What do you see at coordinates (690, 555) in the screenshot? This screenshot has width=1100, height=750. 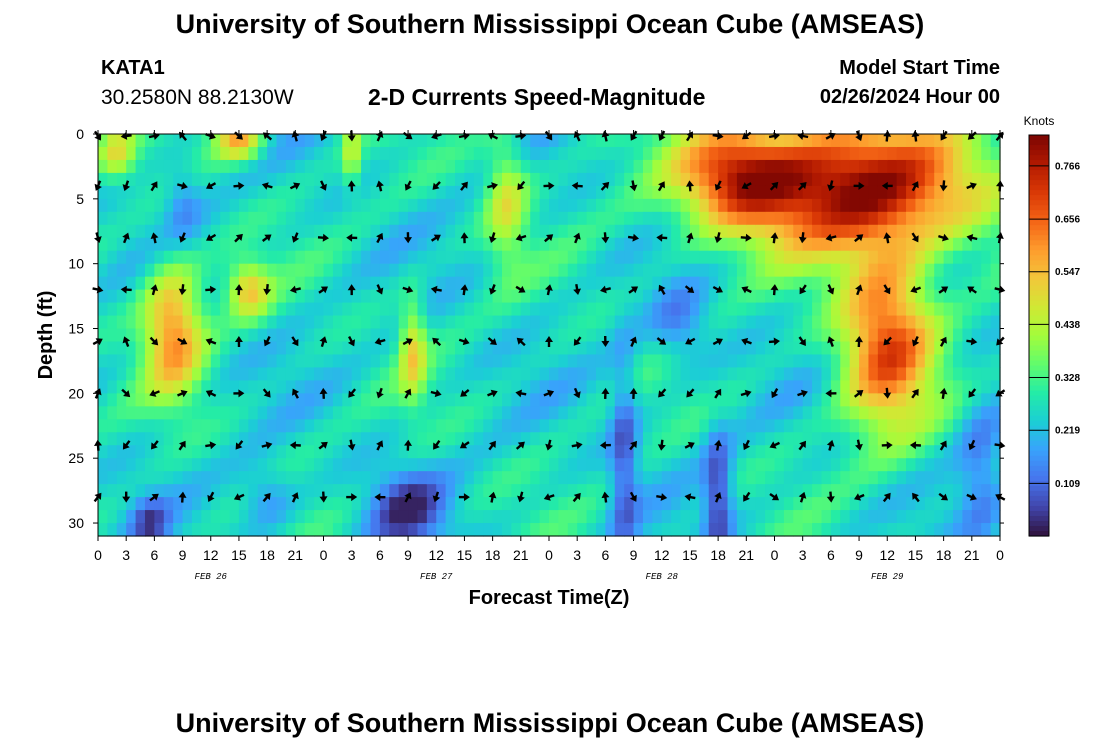 I see `x-tick-label: 15` at bounding box center [690, 555].